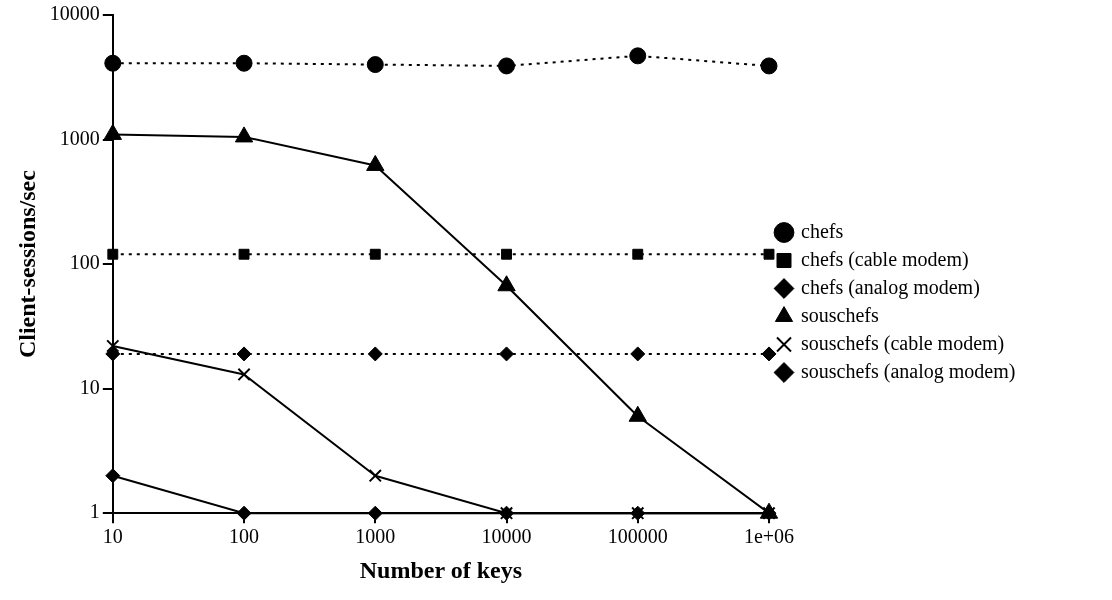 The height and width of the screenshot is (600, 1112). Describe the element at coordinates (94, 511) in the screenshot. I see `y-tick-label: 1` at that location.